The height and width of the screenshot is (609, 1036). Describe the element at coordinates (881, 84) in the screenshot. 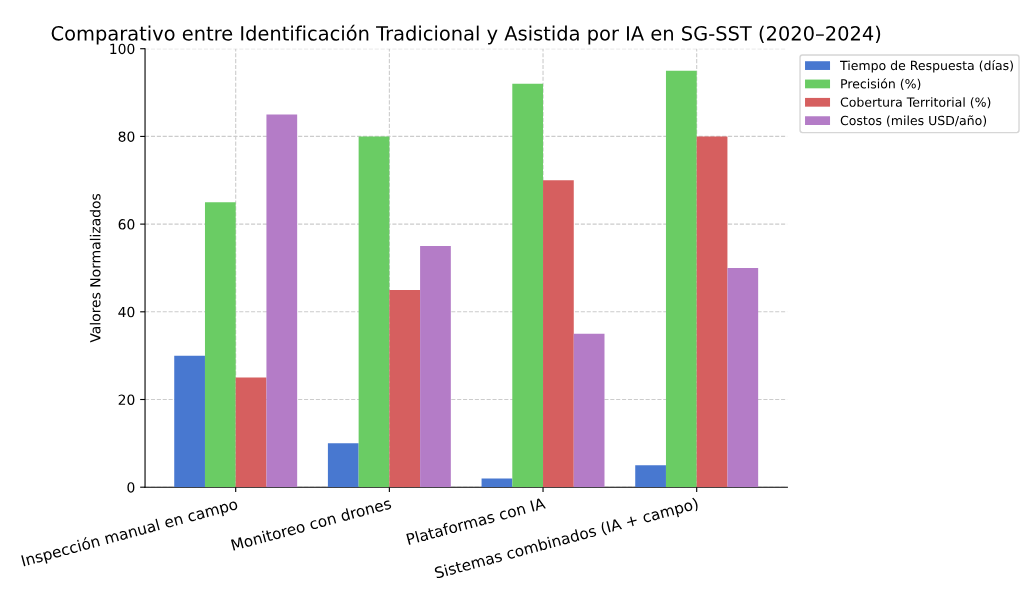

I see `legend-label: Precisión (%)` at that location.